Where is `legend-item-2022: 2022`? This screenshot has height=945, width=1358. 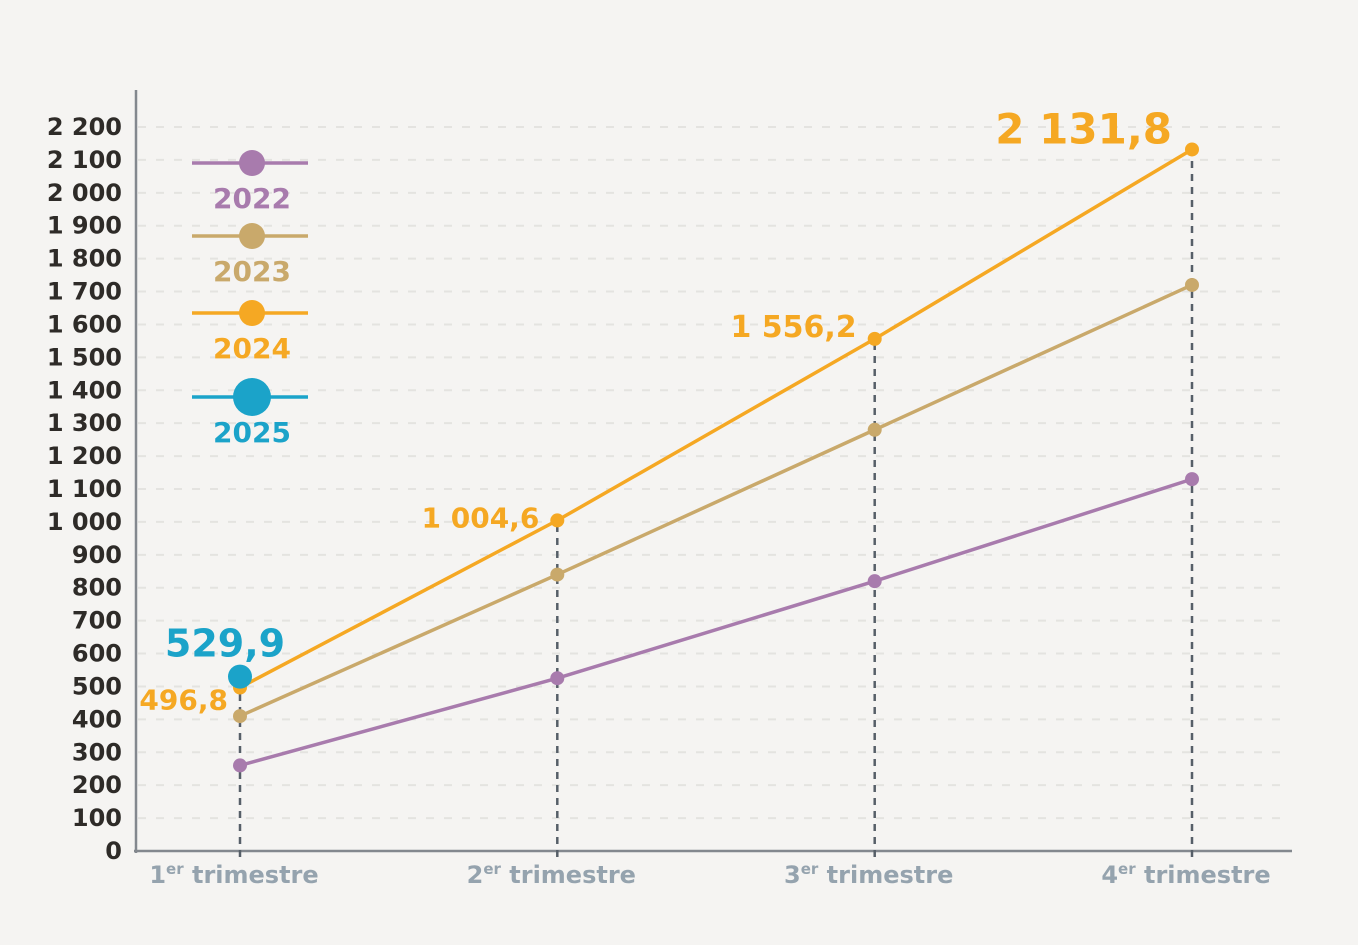
legend-item-2022: 2022 is located at coordinates (250, 182).